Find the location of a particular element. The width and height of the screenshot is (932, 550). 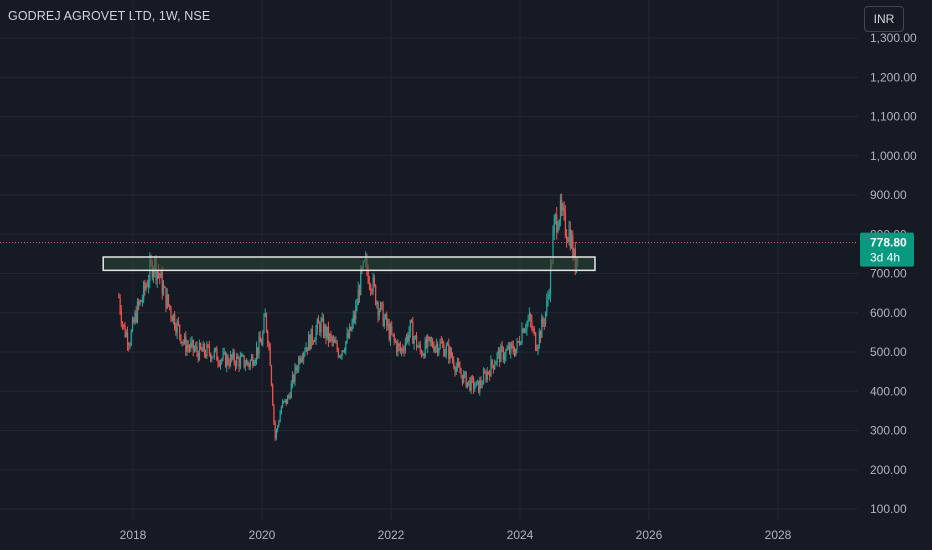

y-tick-label: 900.00 is located at coordinates (888, 195).